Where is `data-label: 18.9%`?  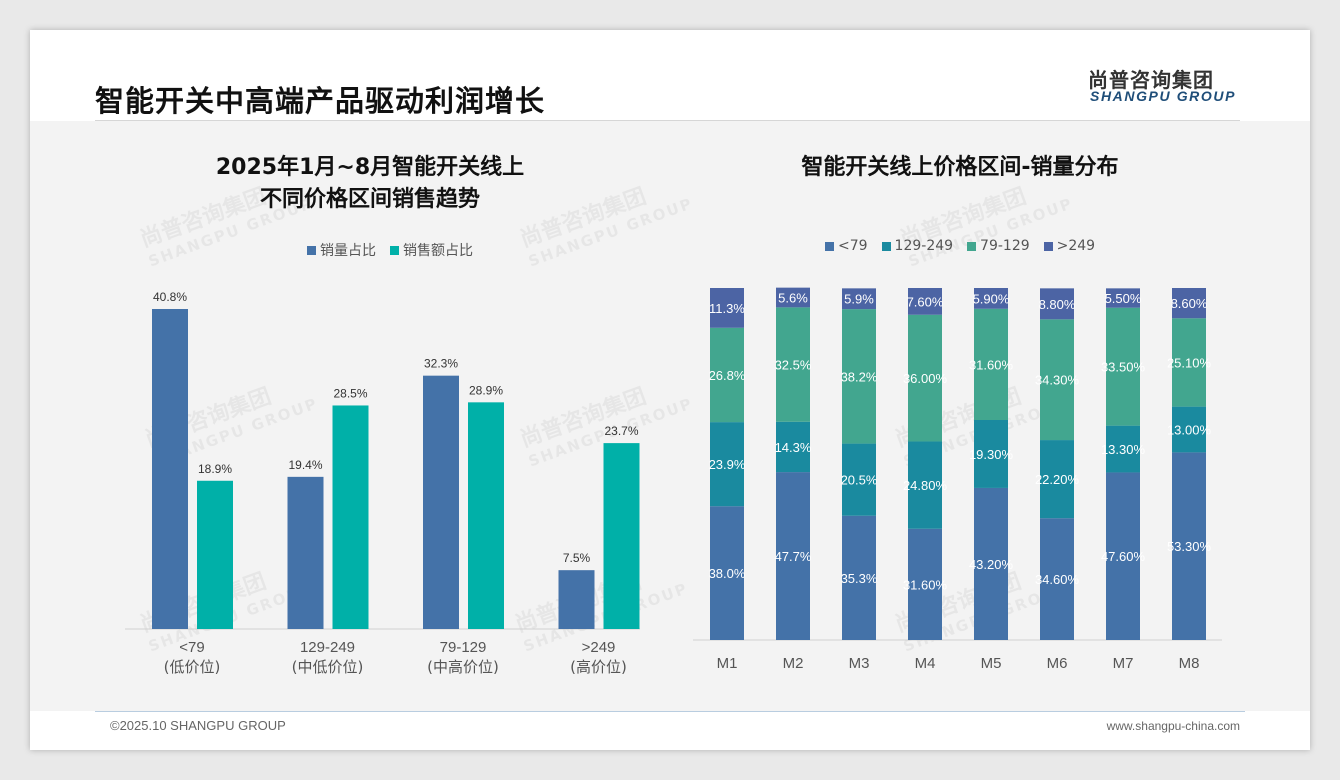
data-label: 18.9% is located at coordinates (215, 469).